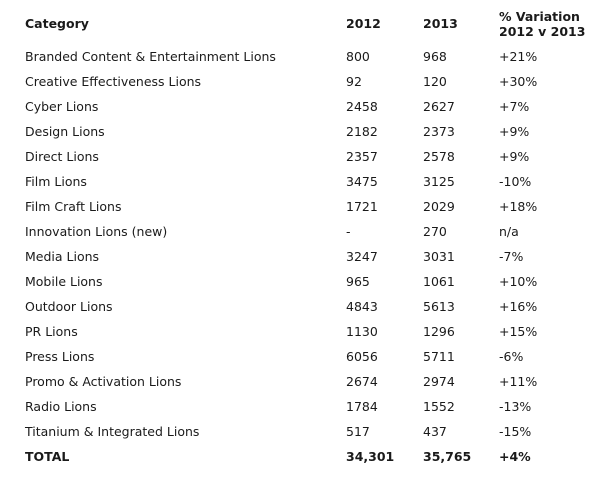 Image resolution: width=609 pixels, height=480 pixels. I want to click on row-2013: 2373, so click(439, 131).